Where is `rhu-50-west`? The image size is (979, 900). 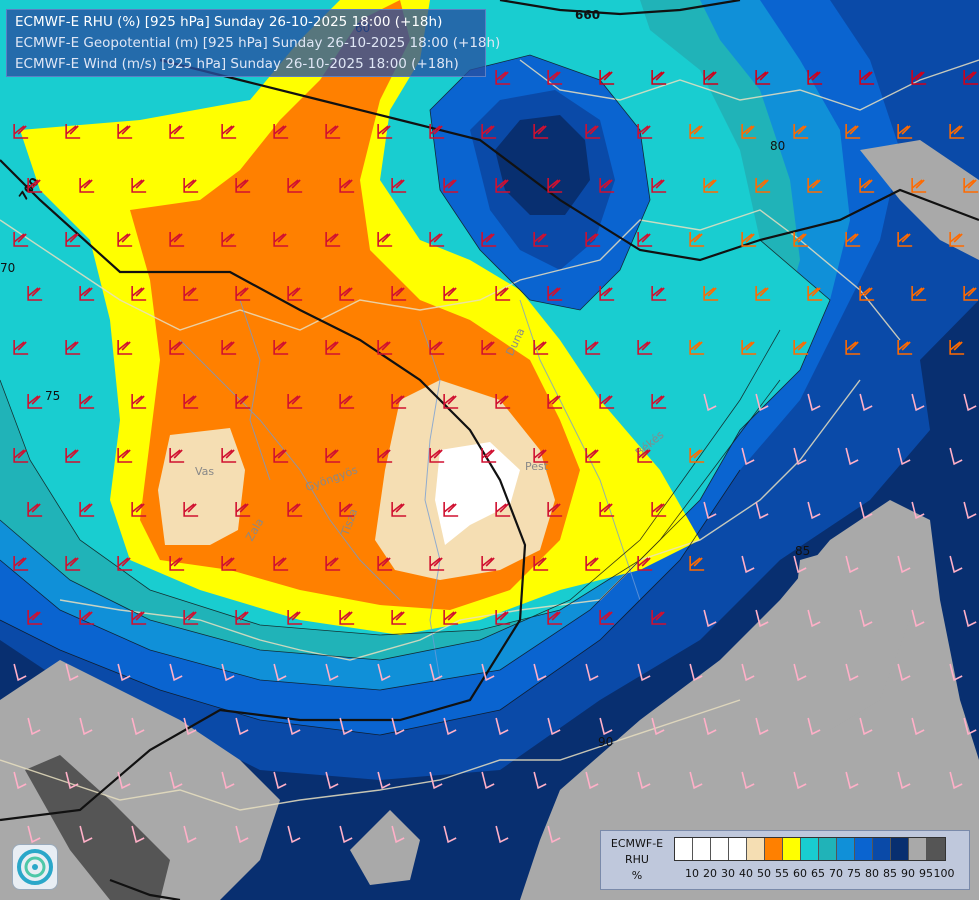
rhu-50-west is located at coordinates (201, 486).